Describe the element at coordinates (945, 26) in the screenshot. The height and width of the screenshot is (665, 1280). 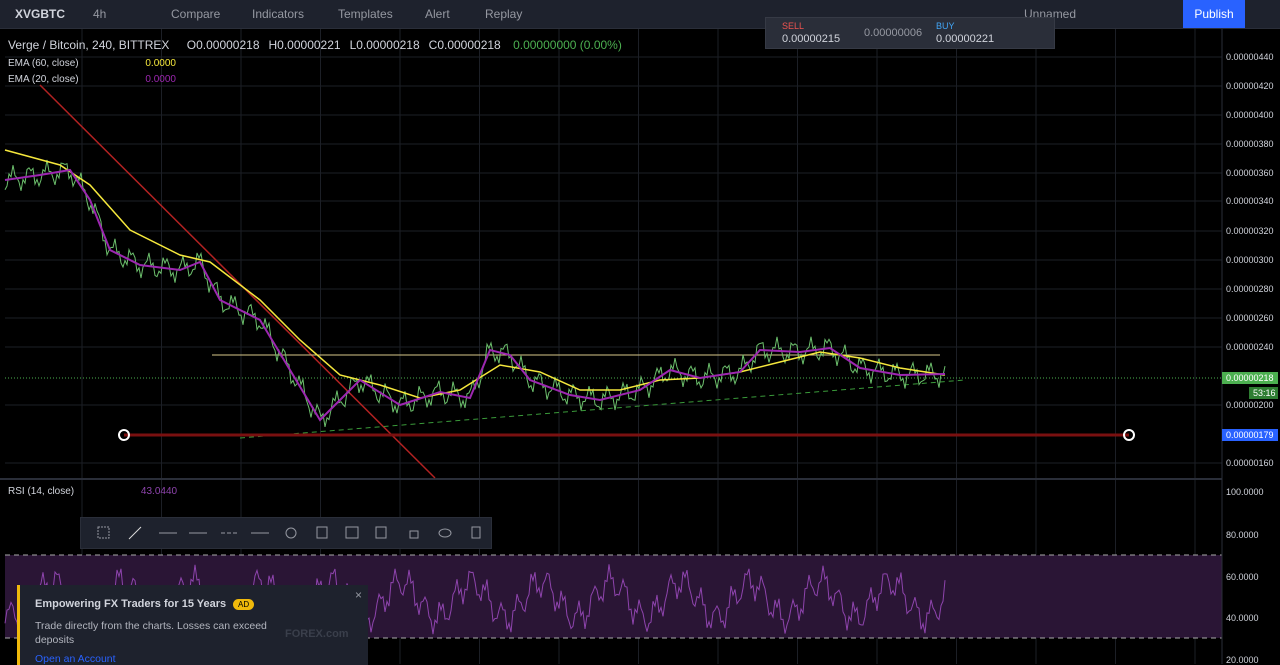
I see `buy-label: BUY` at that location.